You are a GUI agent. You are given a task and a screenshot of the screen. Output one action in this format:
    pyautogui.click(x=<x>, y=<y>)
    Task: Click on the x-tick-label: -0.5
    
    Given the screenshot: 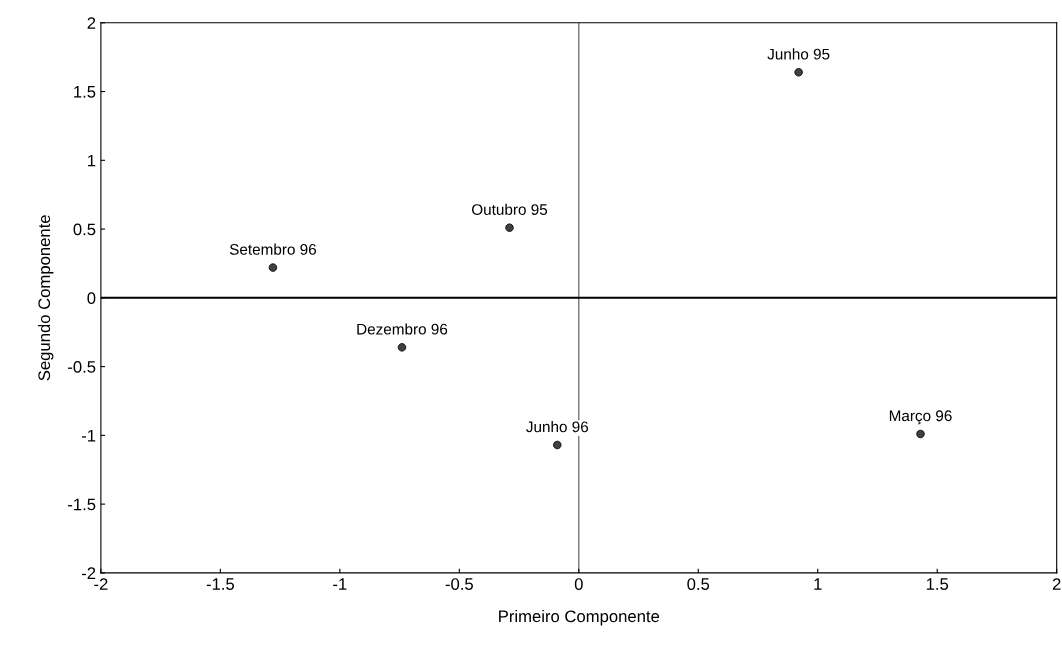 What is the action you would take?
    pyautogui.click(x=459, y=584)
    